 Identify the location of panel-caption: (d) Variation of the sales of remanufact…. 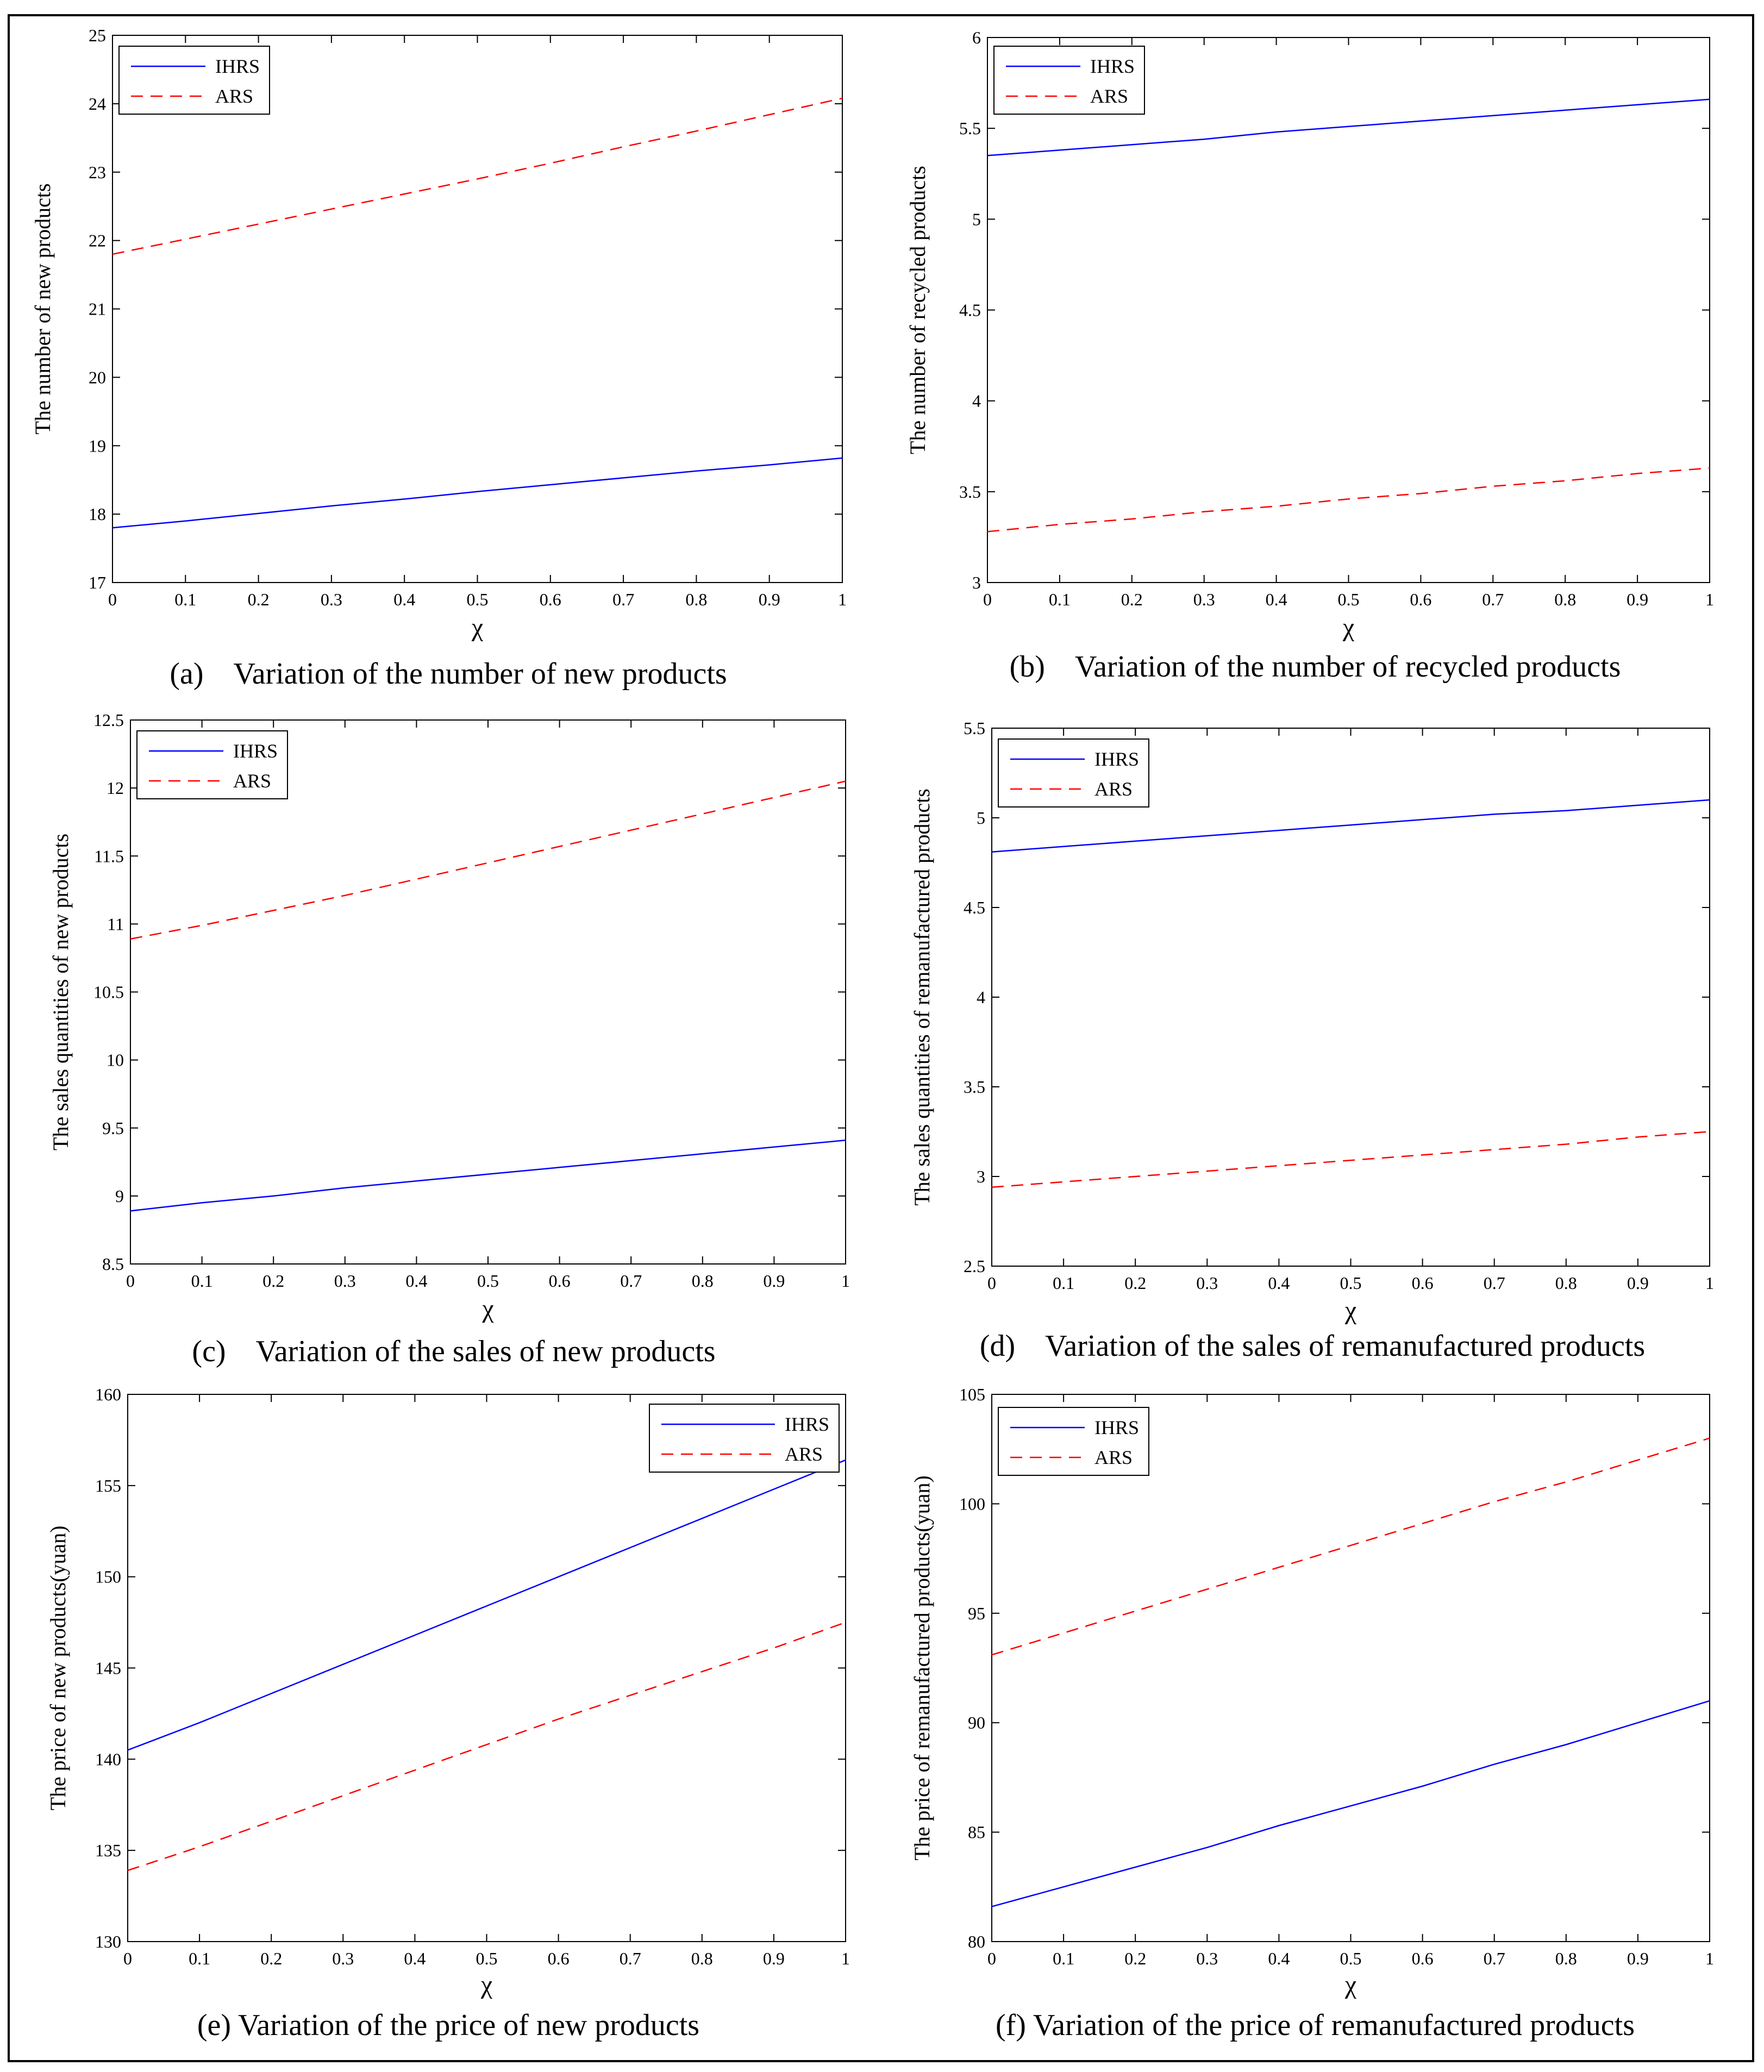
(1312, 1346).